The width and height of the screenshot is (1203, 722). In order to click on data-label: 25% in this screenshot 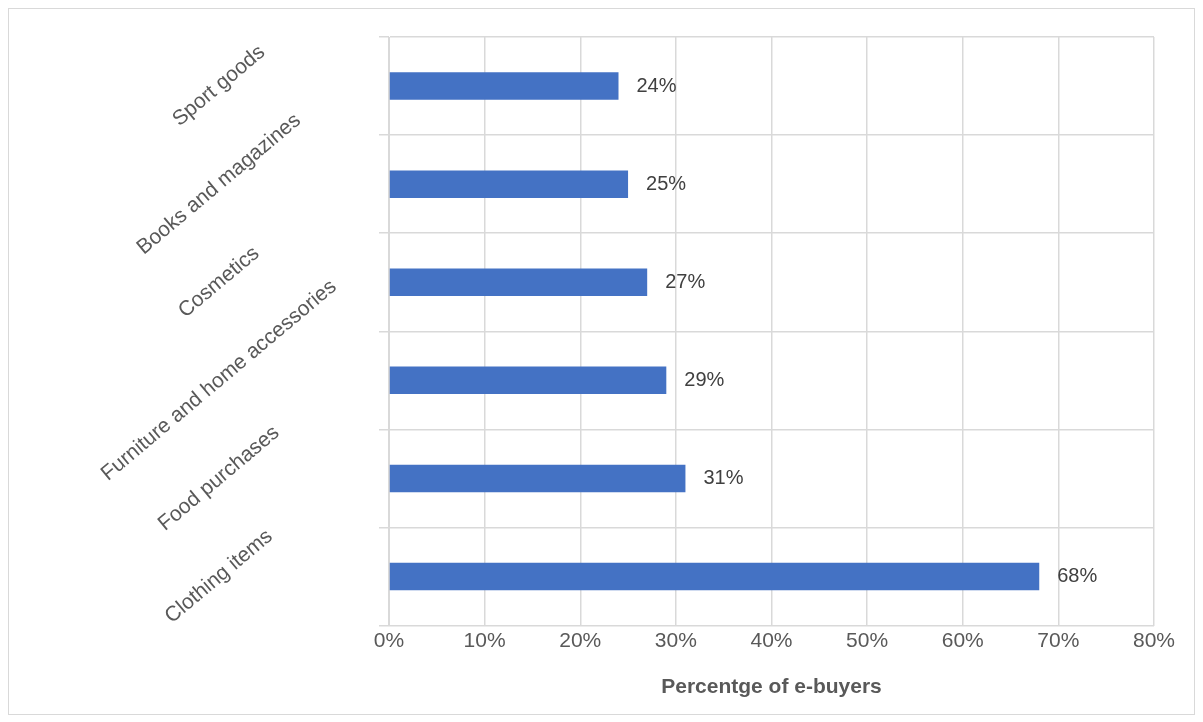, I will do `click(666, 182)`.